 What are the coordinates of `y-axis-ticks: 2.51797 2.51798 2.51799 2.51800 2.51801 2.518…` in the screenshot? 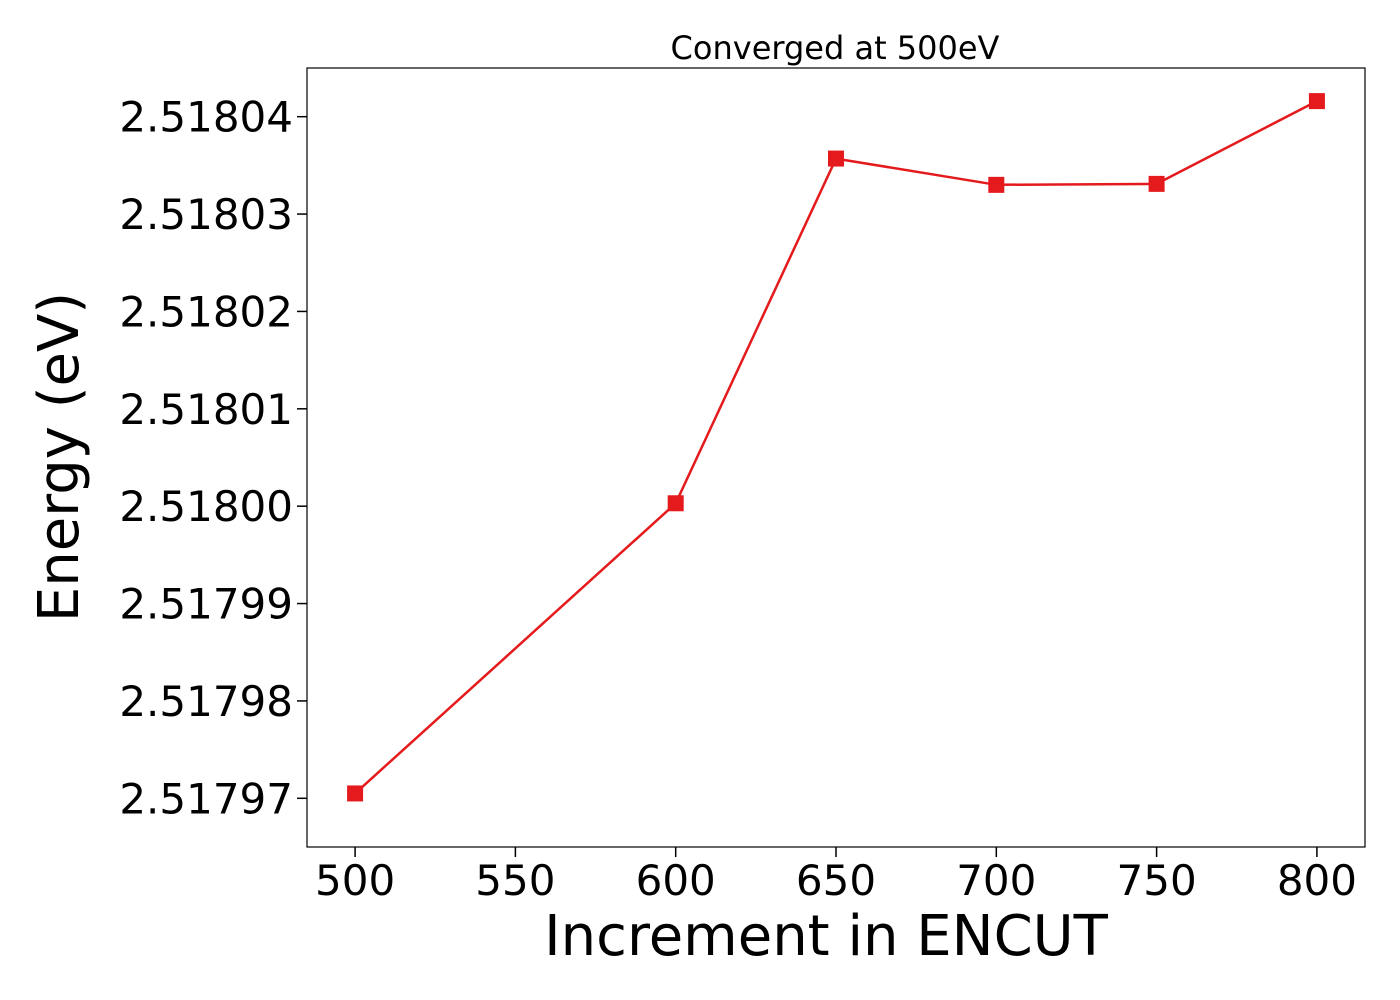 It's located at (213, 458).